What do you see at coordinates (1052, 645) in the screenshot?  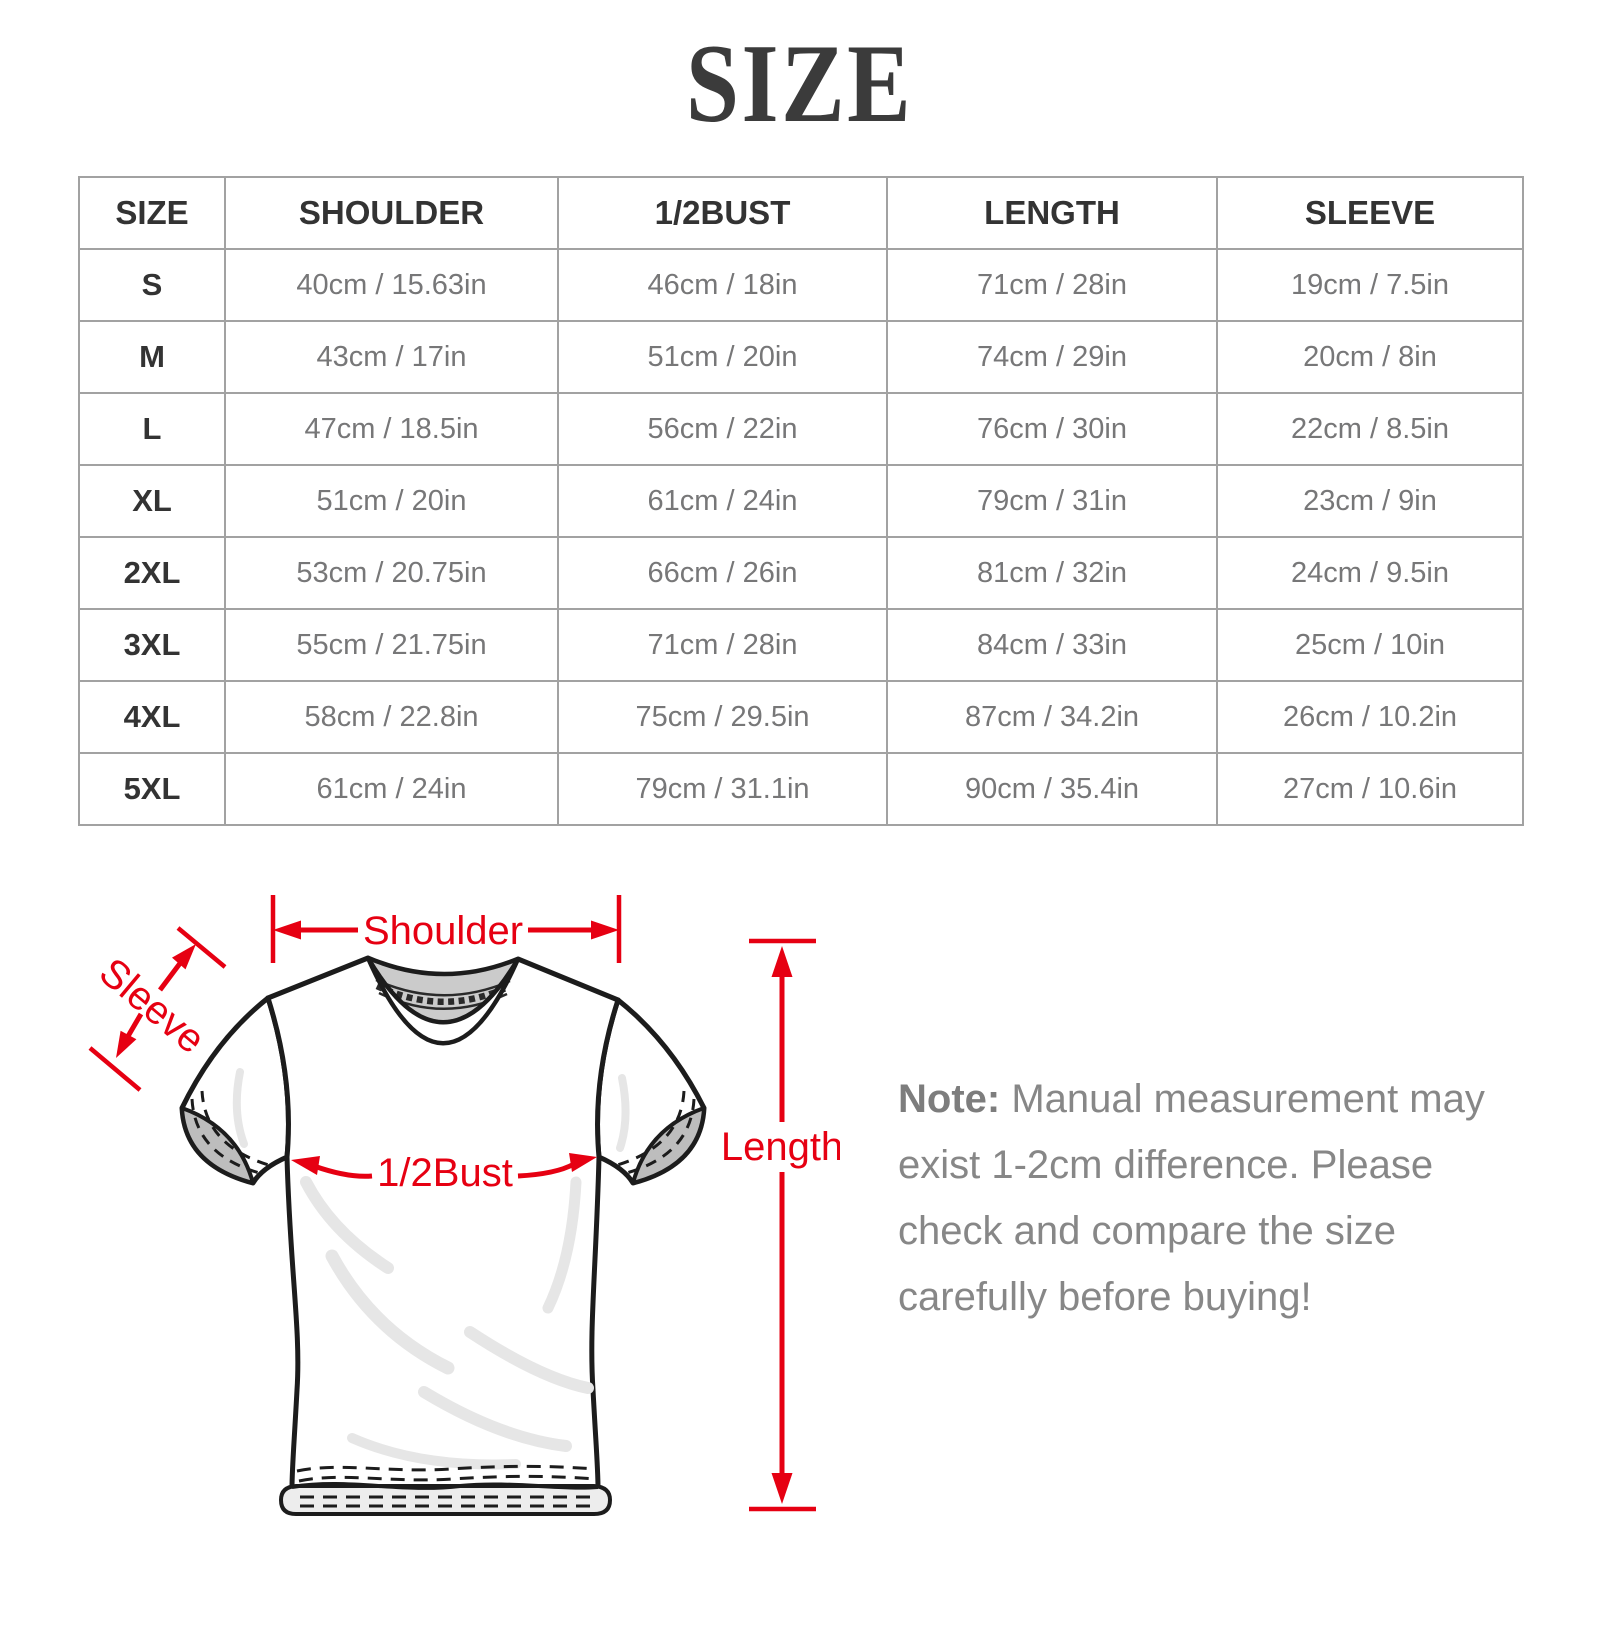 I see `length-value: 84cm / 33in` at bounding box center [1052, 645].